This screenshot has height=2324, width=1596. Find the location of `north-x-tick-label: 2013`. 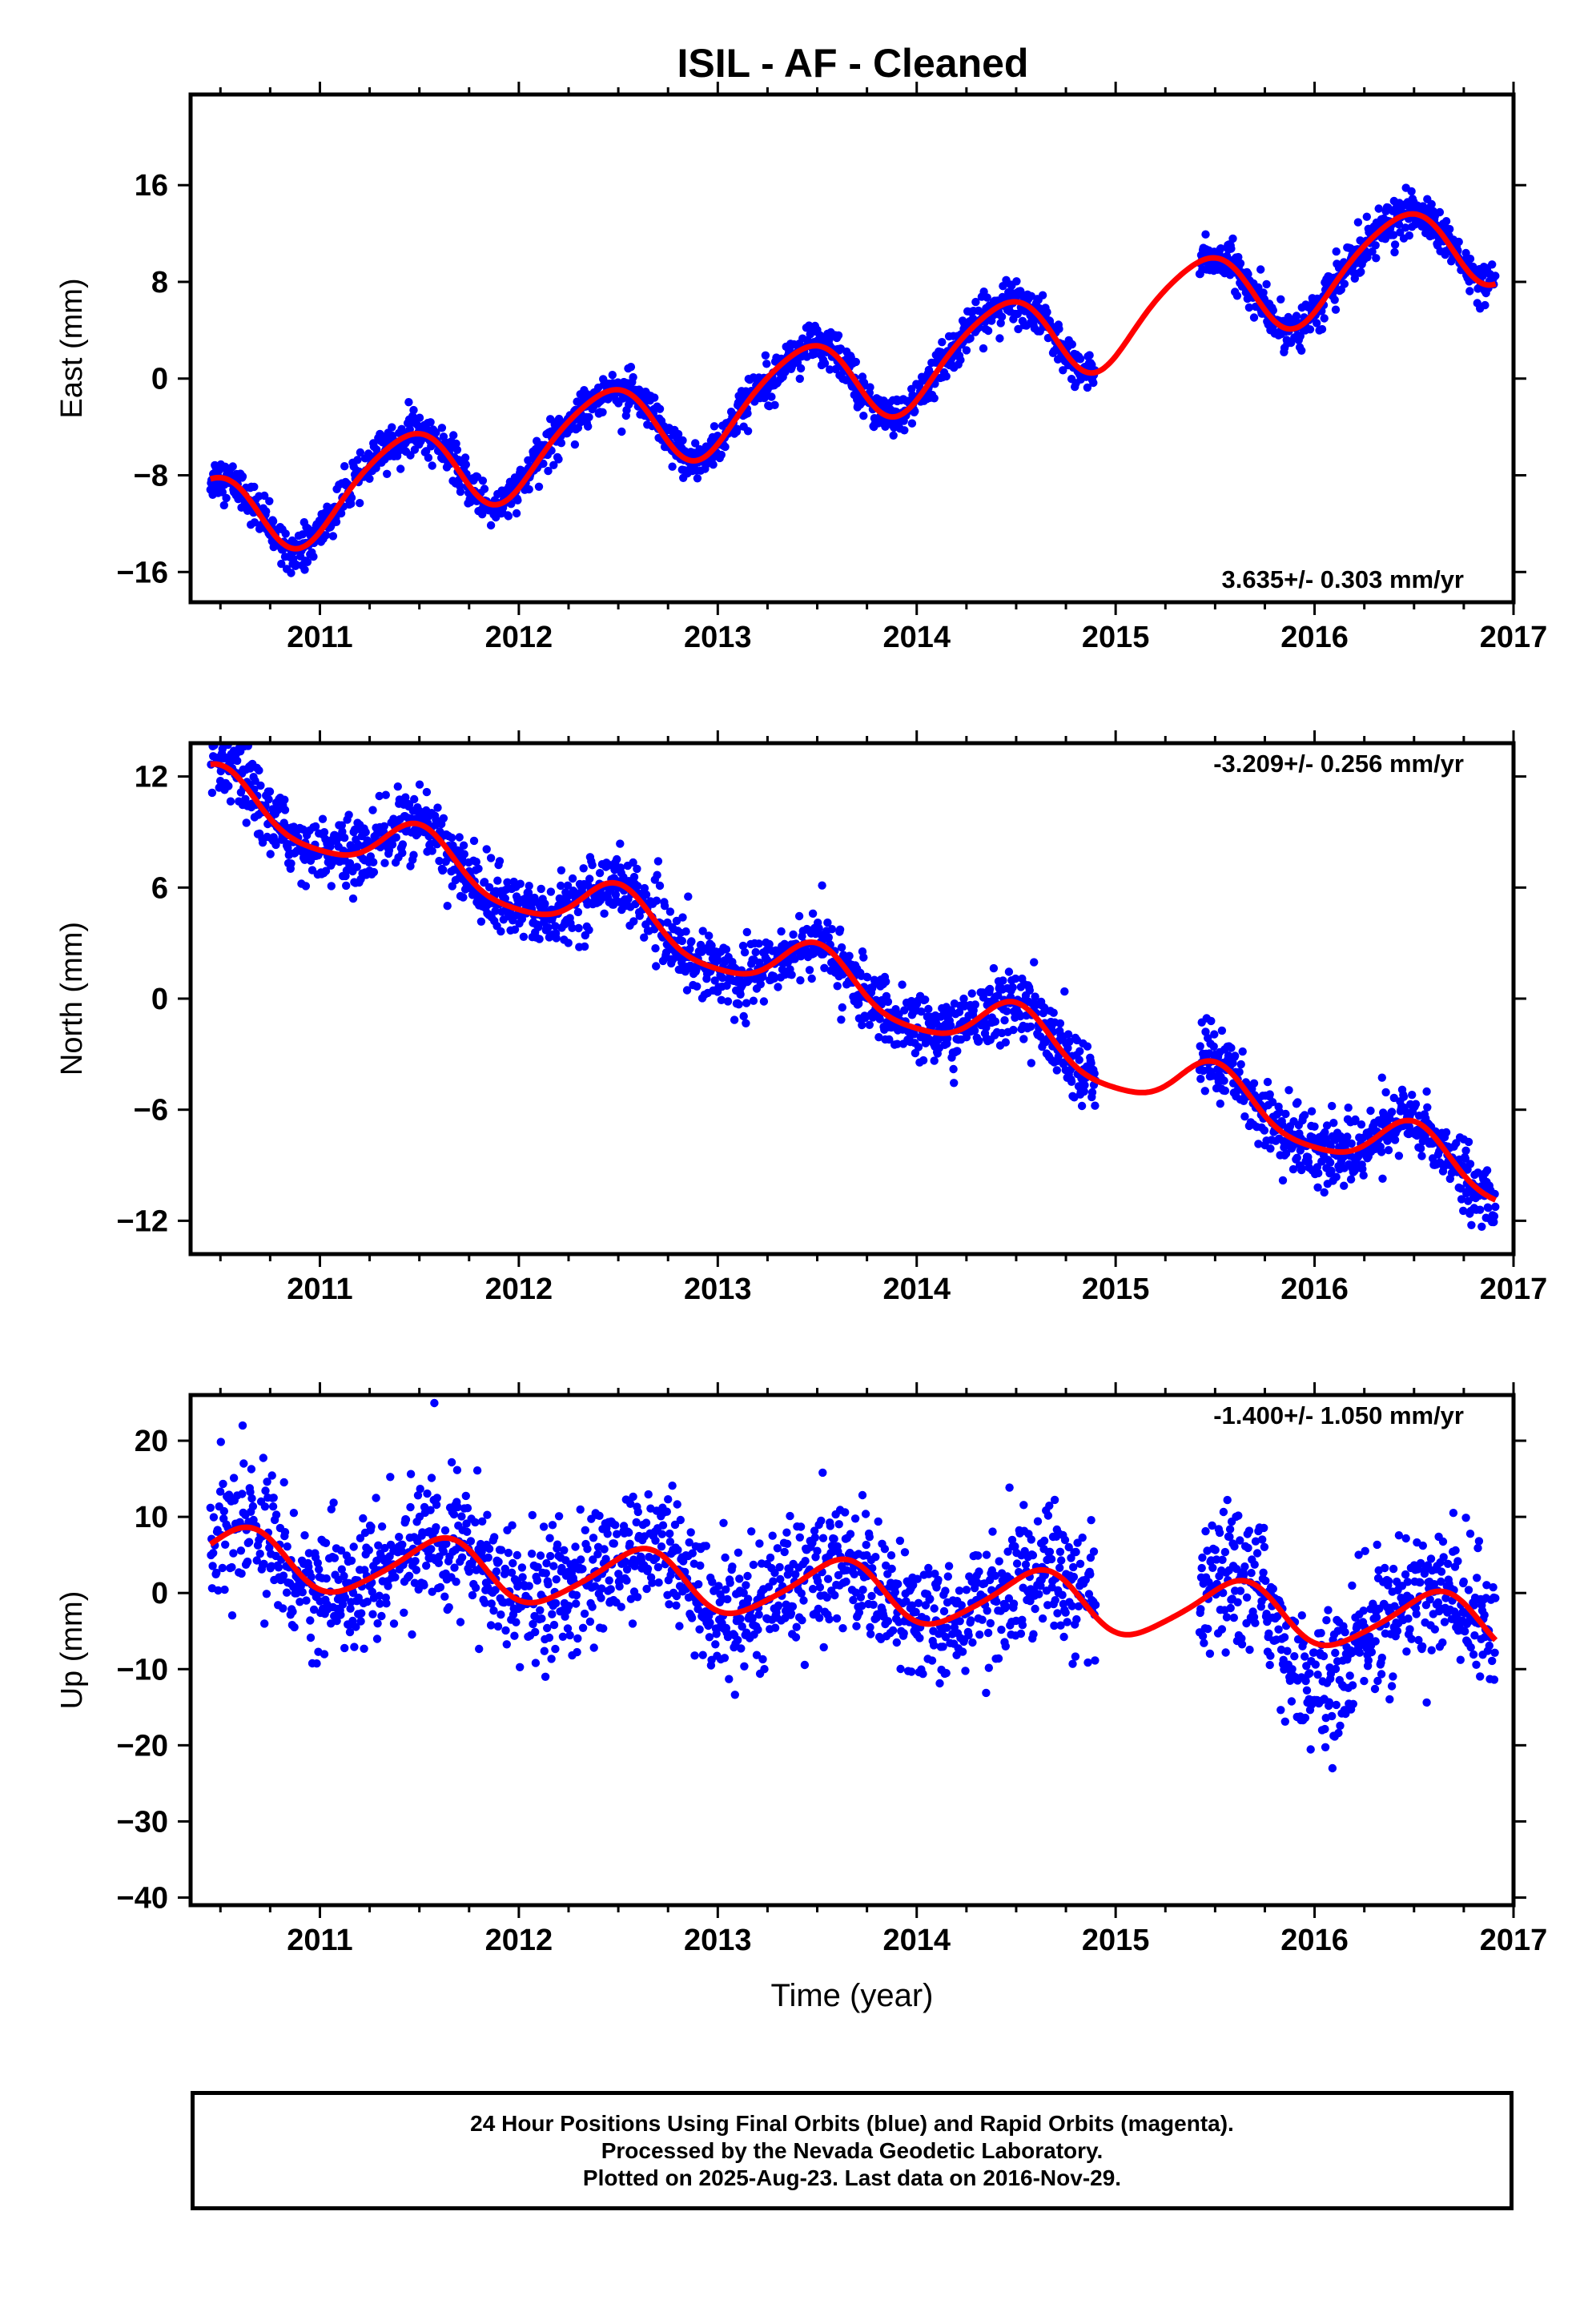

north-x-tick-label: 2013 is located at coordinates (718, 1289).